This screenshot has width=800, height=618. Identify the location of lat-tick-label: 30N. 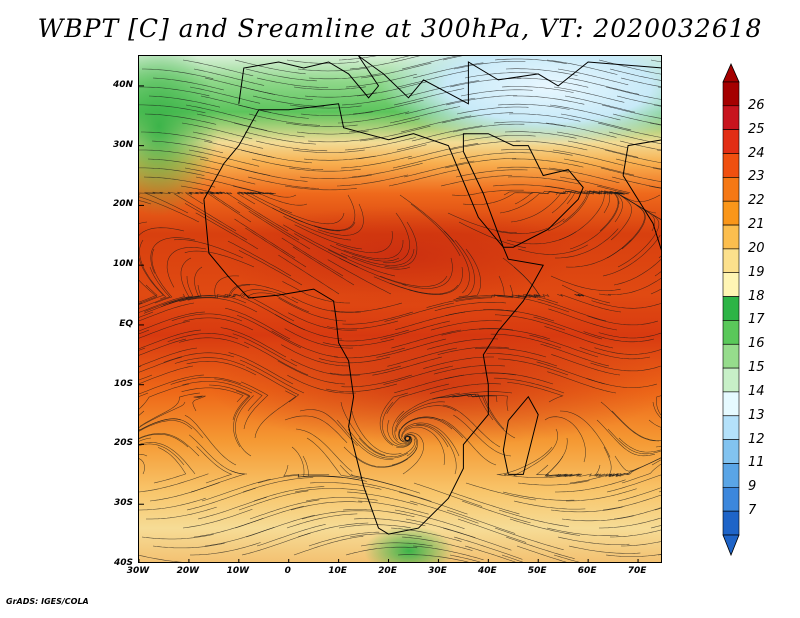
(122, 144).